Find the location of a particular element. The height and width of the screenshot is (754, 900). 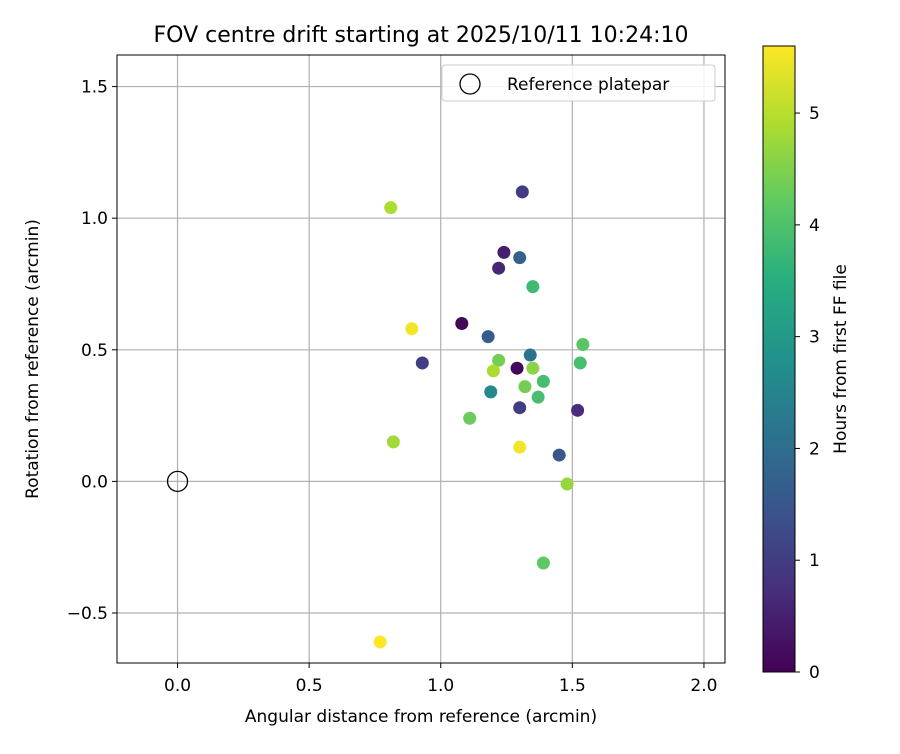

legend-label-reference: Reference platepar is located at coordinates (588, 85).